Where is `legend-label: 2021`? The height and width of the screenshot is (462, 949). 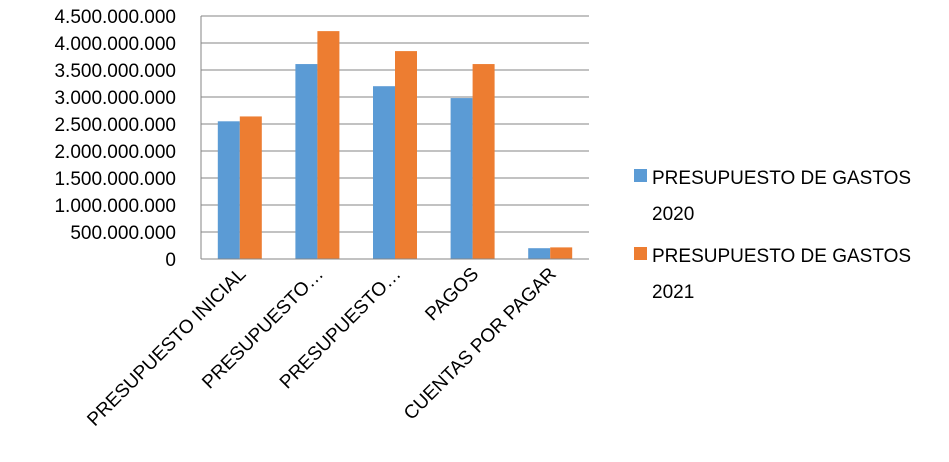 legend-label: 2021 is located at coordinates (673, 292).